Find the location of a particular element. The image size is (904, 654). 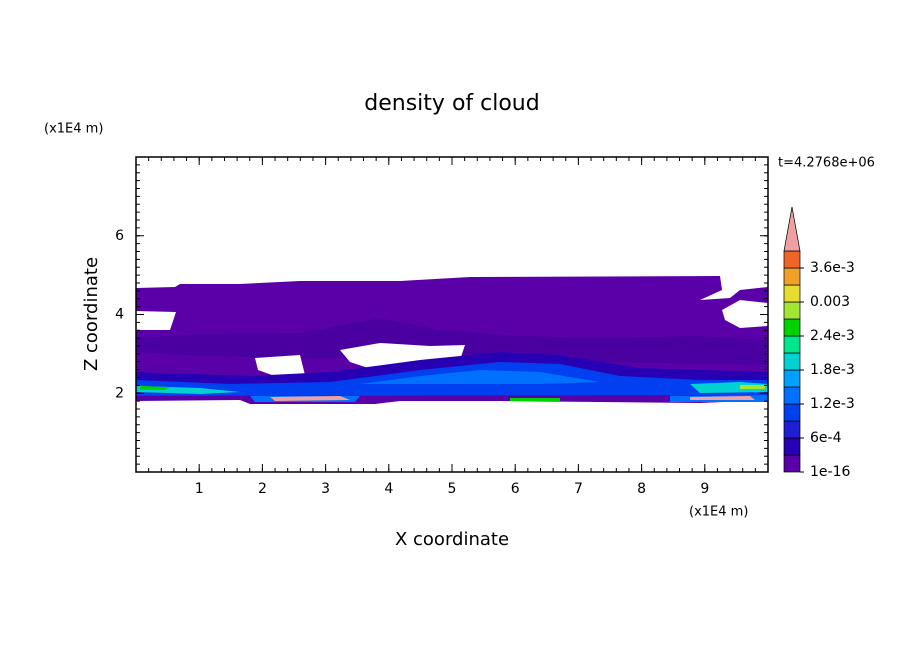

contour-field is located at coordinates (452, 340).